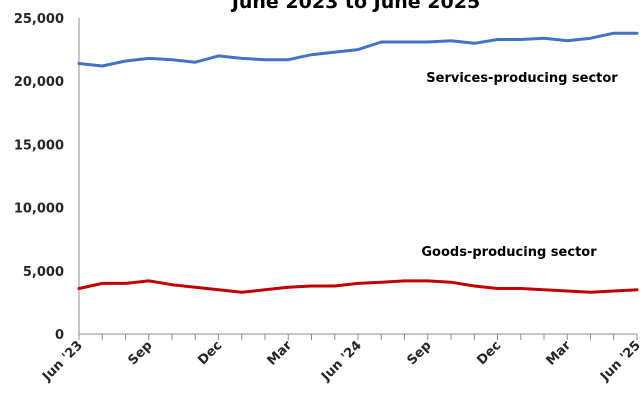 Image resolution: width=642 pixels, height=396 pixels. I want to click on y-axis-ticks: 0 5,000 10,000 15,000 20,000 25,000, so click(39, 177).